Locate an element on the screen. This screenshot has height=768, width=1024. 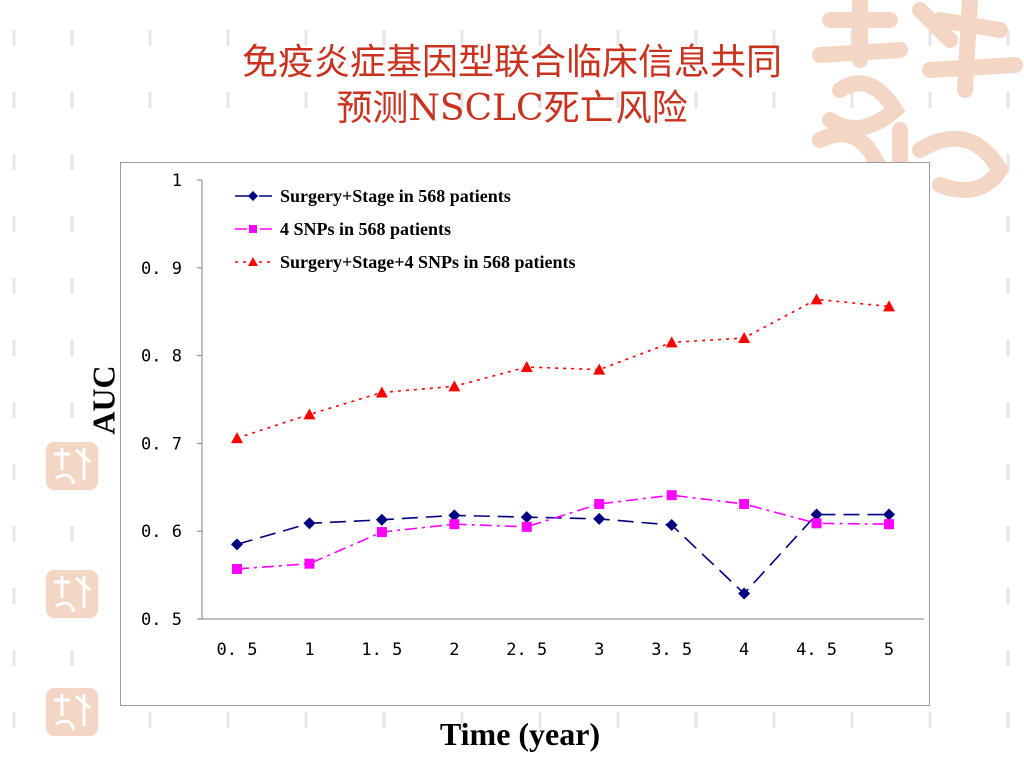
y-axis-label-text: AUC is located at coordinates (103, 400).